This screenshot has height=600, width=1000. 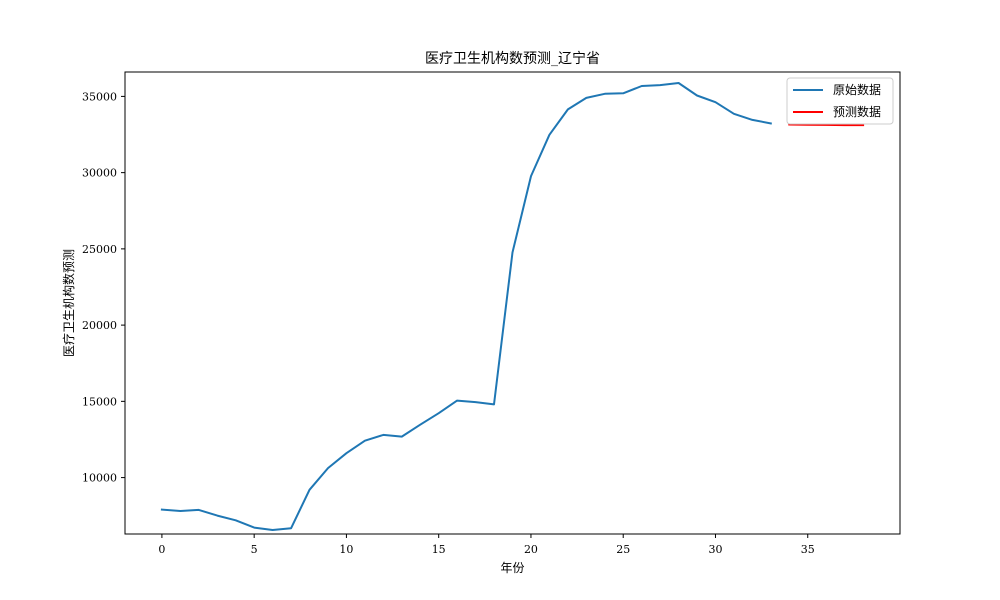 I want to click on y-tick-label: 20000, so click(x=99, y=325).